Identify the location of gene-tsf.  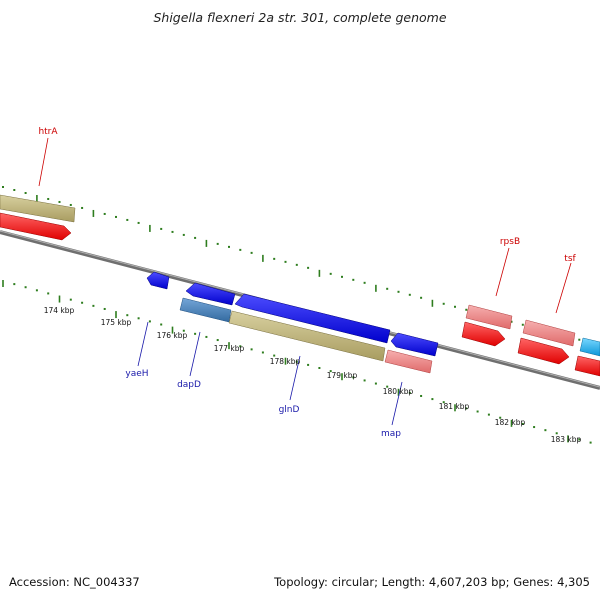
(549, 333).